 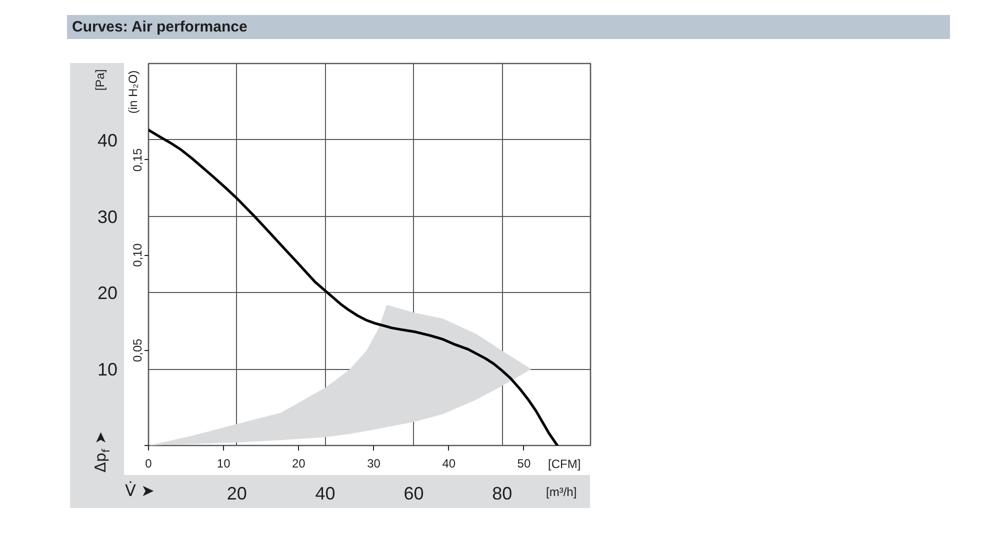 I want to click on x2-tick-label: 40, so click(x=449, y=463).